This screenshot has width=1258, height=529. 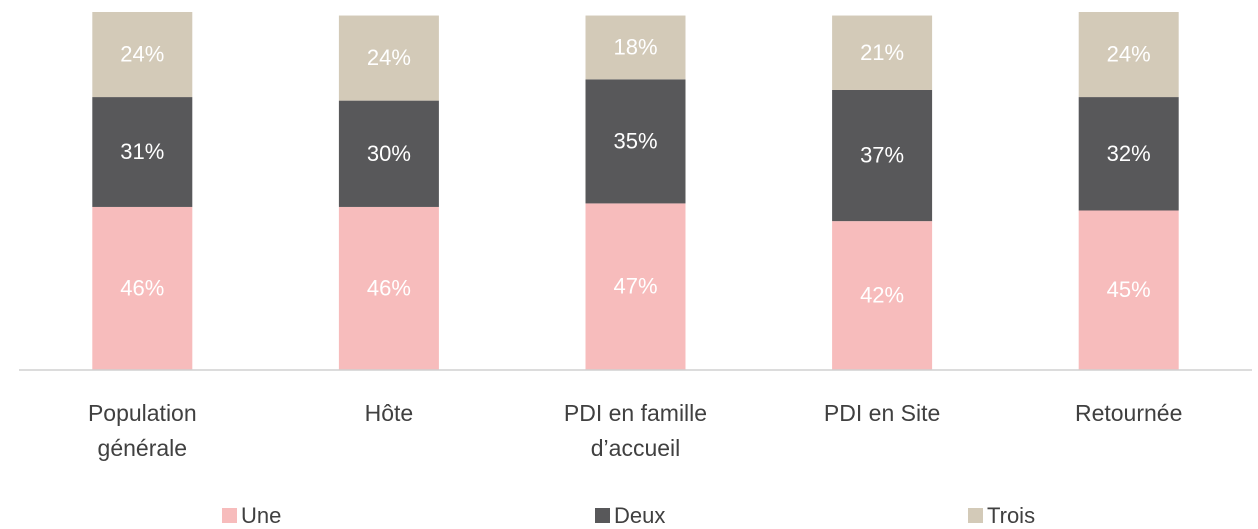 What do you see at coordinates (1011, 515) in the screenshot?
I see `legend-label: Trois` at bounding box center [1011, 515].